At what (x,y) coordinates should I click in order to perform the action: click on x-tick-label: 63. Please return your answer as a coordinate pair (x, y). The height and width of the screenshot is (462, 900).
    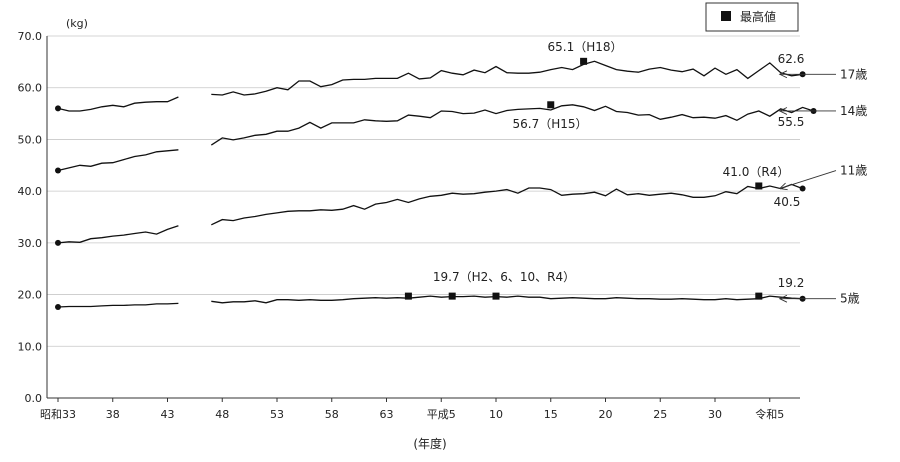
    Looking at the image, I should click on (387, 414).